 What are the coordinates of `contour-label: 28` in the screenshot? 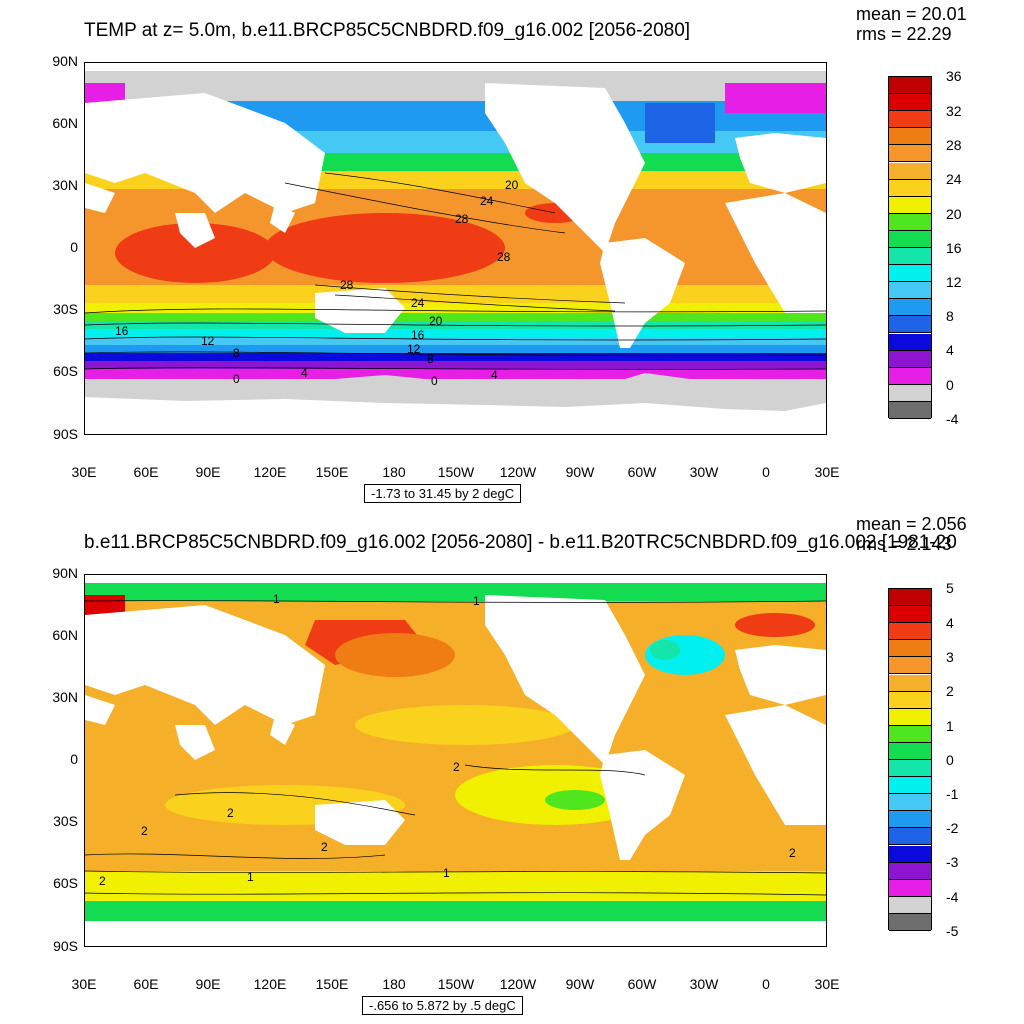 It's located at (504, 257).